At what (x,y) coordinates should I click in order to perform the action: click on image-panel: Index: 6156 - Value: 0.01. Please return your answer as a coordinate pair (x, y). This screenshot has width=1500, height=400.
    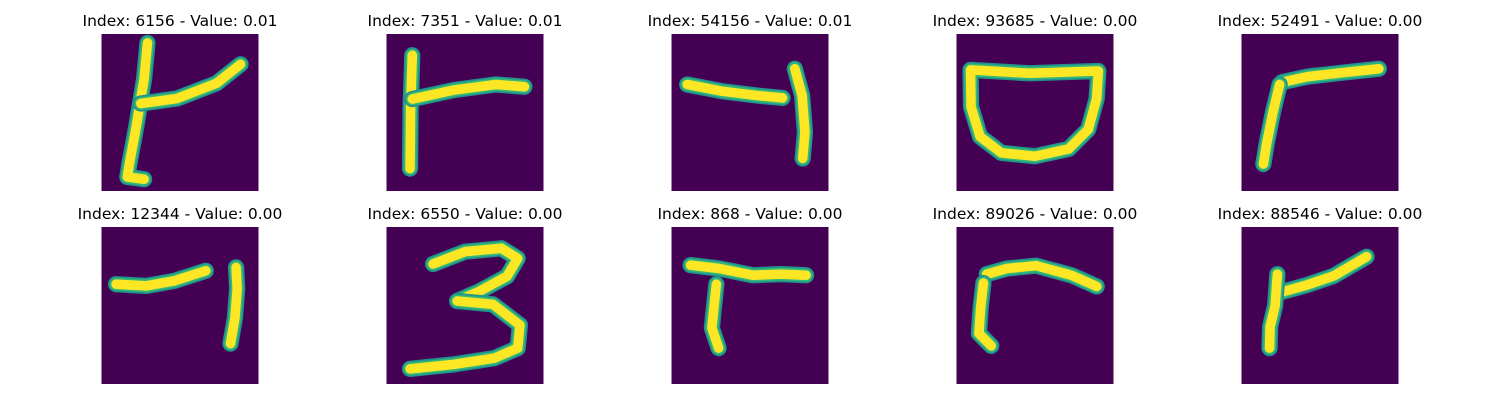
    Looking at the image, I should click on (180, 107).